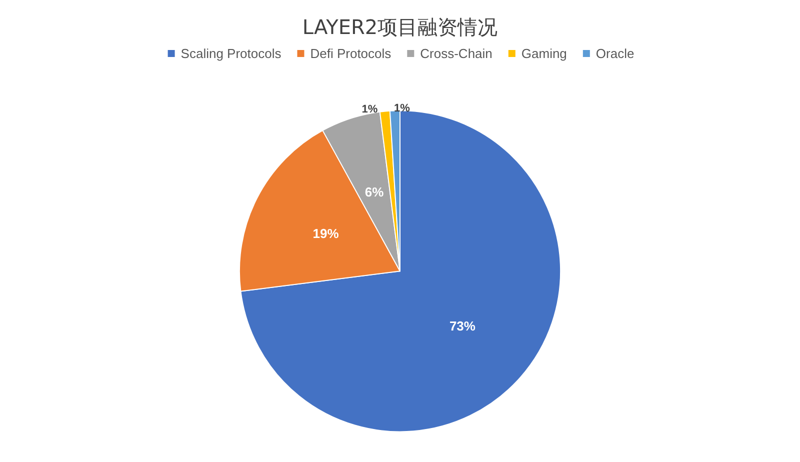 The width and height of the screenshot is (800, 462). What do you see at coordinates (456, 53) in the screenshot?
I see `legend-label: Cross-Chain` at bounding box center [456, 53].